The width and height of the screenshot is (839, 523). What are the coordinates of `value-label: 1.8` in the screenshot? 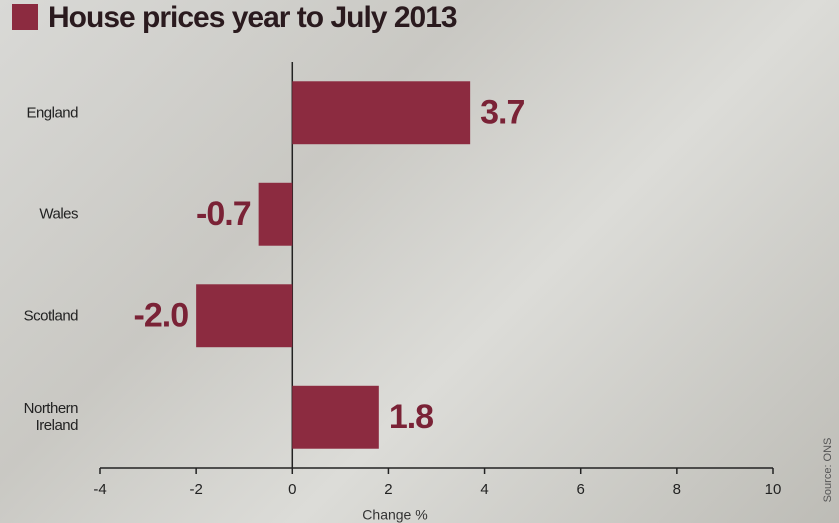 It's located at (411, 417).